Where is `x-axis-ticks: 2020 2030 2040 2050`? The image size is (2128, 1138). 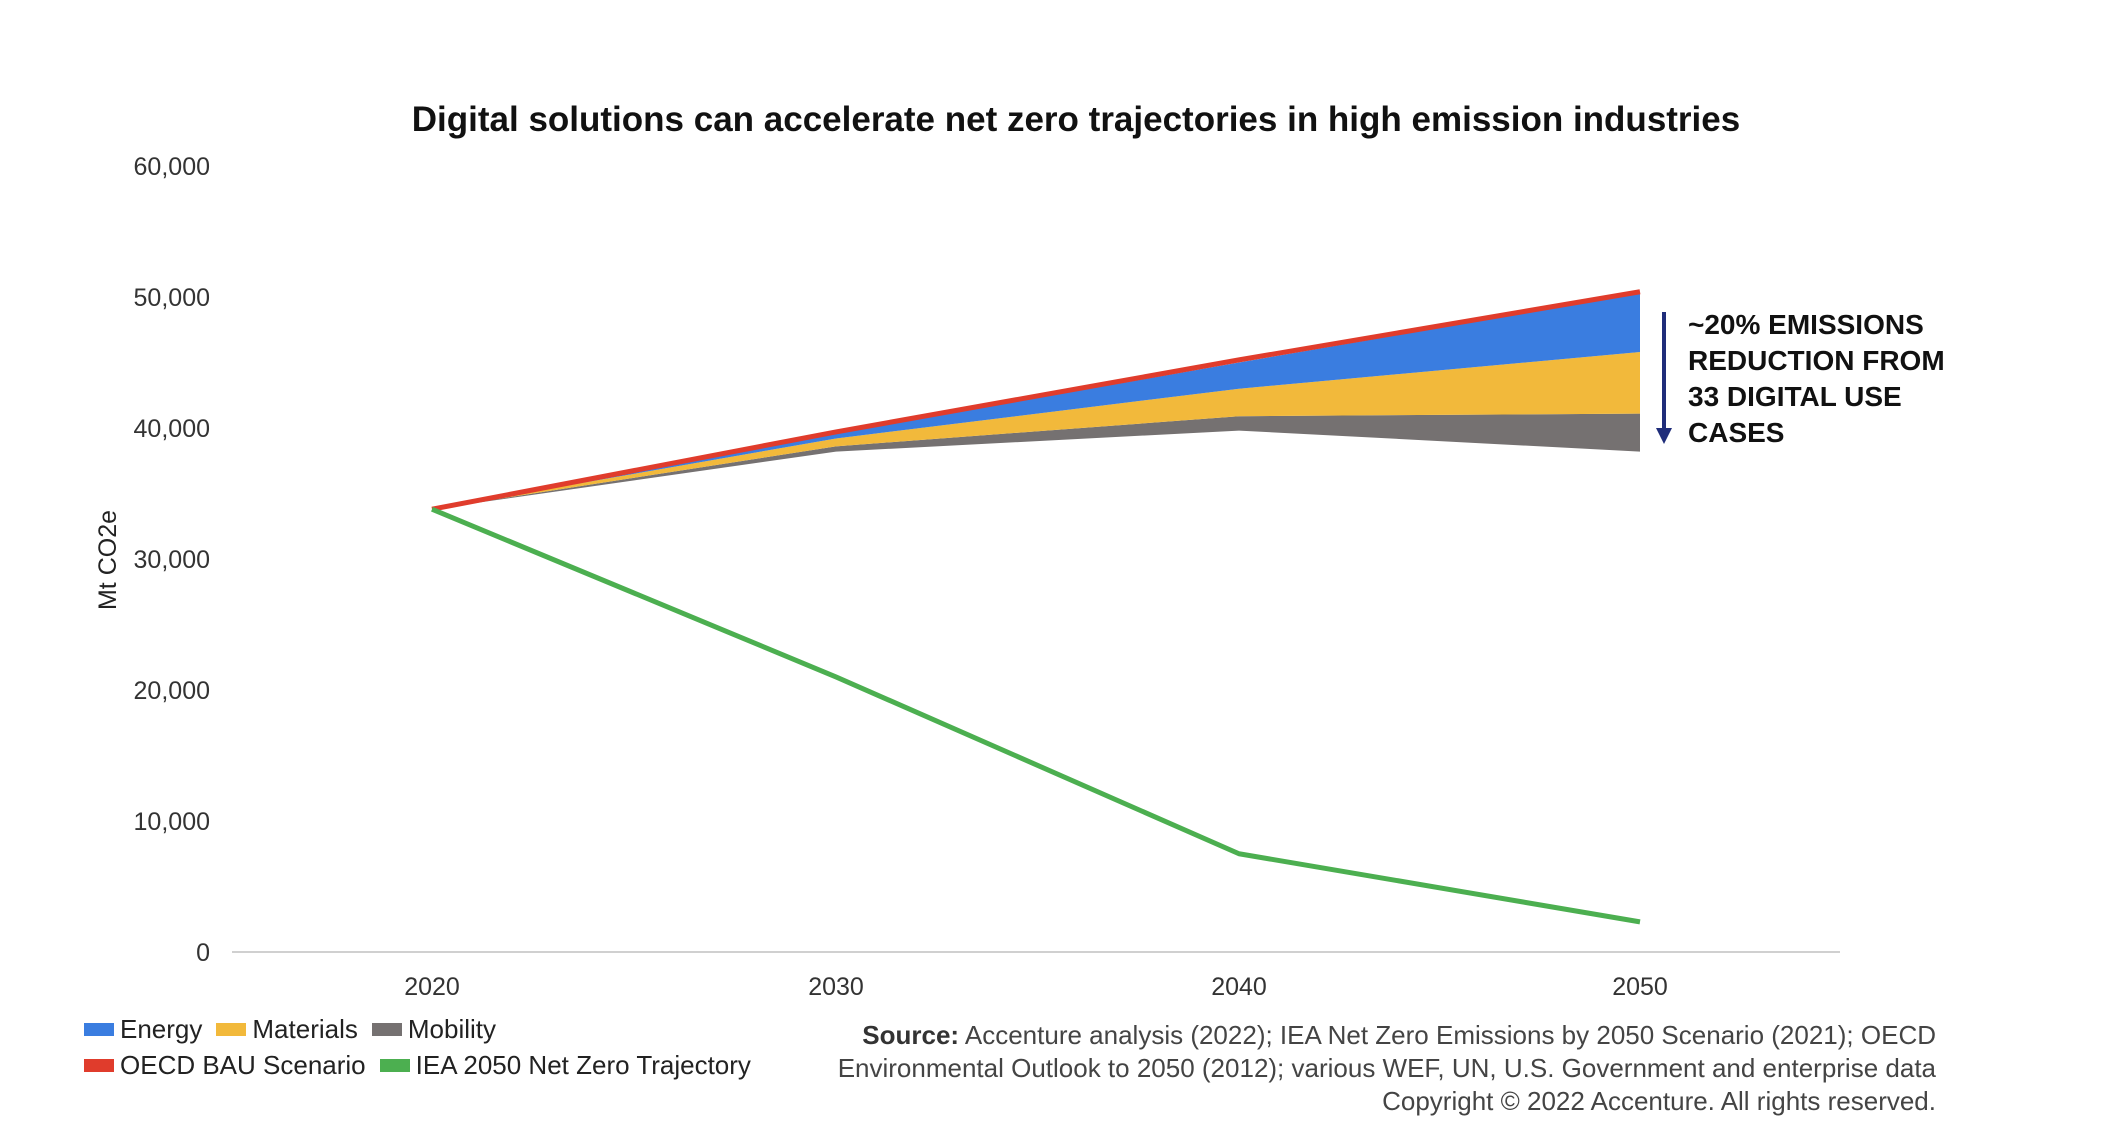 x-axis-ticks: 2020 2030 2040 2050 is located at coordinates (1036, 987).